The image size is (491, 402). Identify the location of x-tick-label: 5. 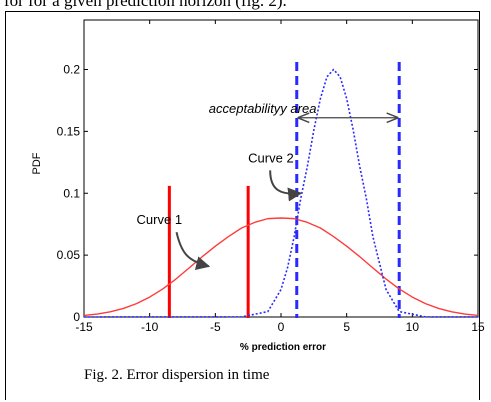
(346, 327).